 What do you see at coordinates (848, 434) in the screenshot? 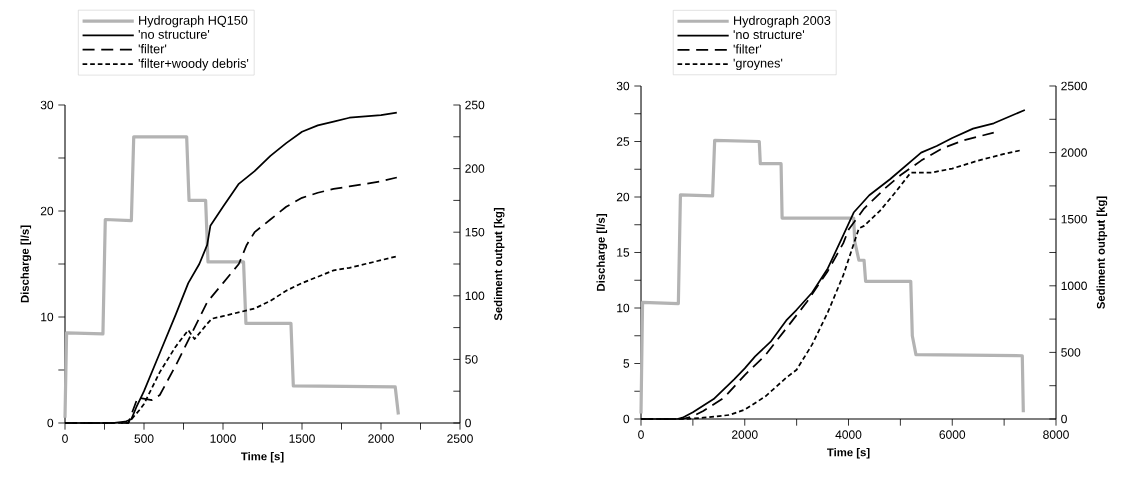
I see `x-tick-label: 4000` at bounding box center [848, 434].